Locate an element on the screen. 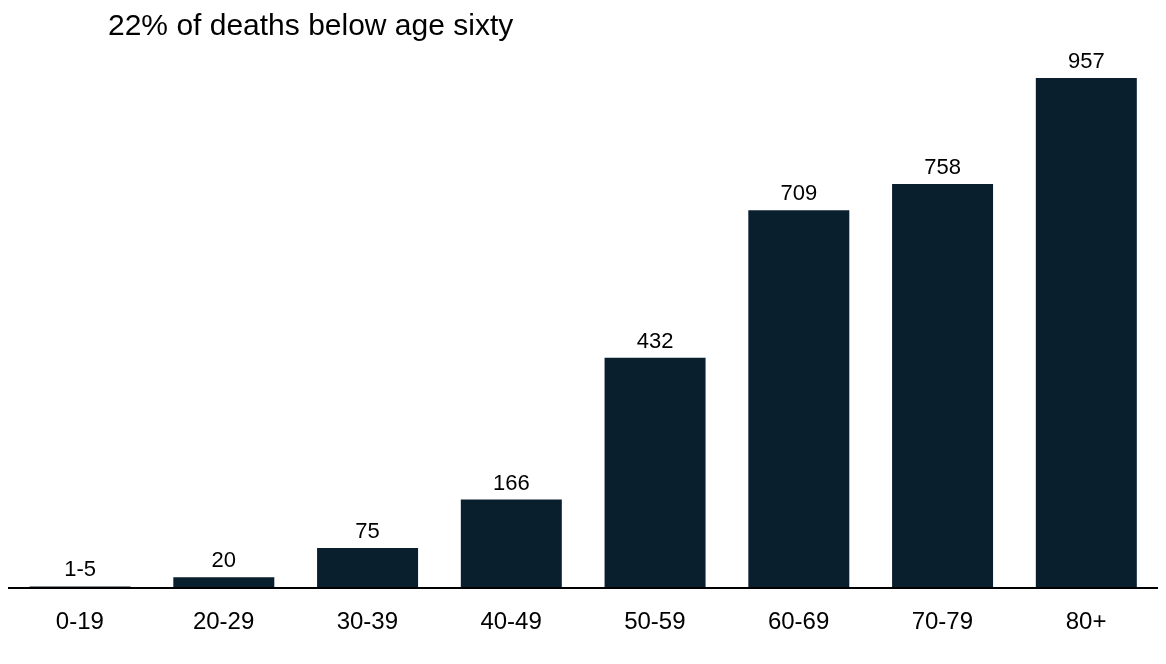  data-label: 709 is located at coordinates (799, 193).